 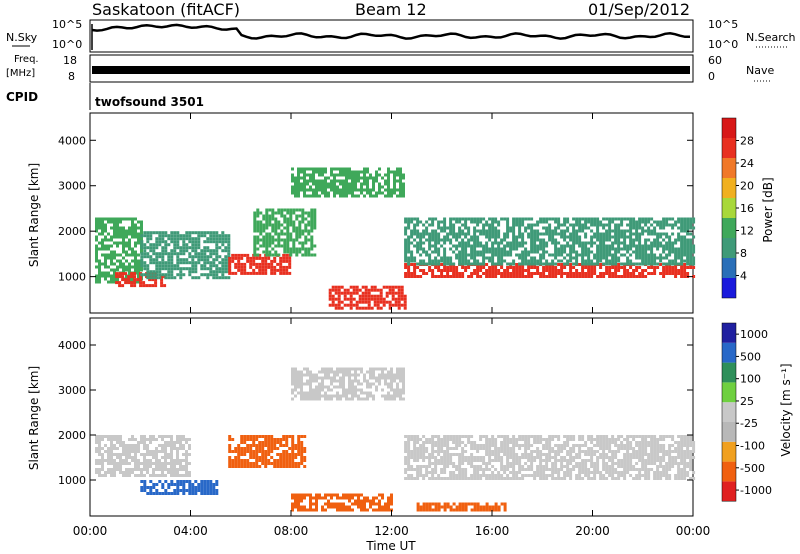 What do you see at coordinates (67, 24) in the screenshot?
I see `nsky-tick-high: 10^5` at bounding box center [67, 24].